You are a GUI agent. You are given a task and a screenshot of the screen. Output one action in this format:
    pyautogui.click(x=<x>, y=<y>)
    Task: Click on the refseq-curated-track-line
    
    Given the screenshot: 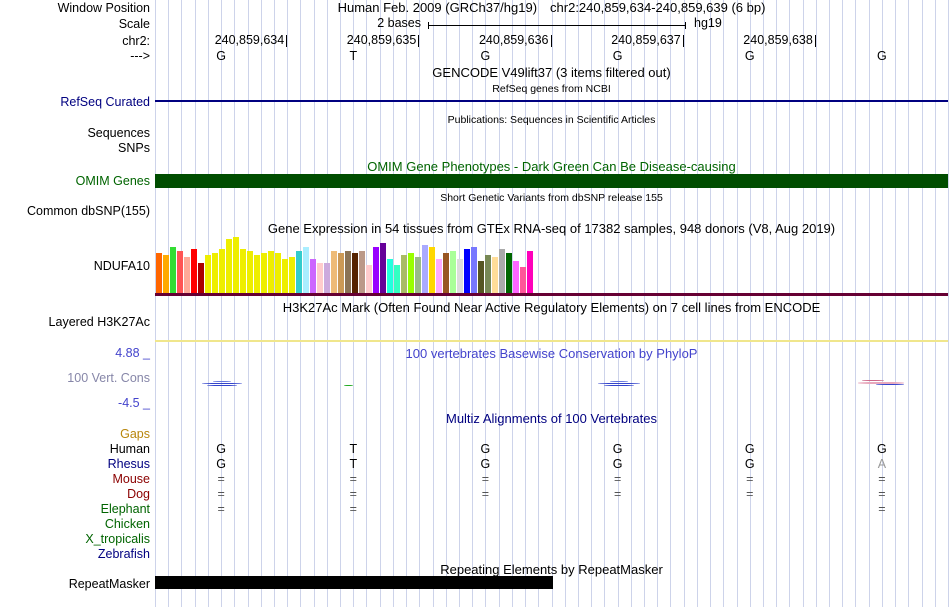 What is the action you would take?
    pyautogui.click(x=551, y=101)
    